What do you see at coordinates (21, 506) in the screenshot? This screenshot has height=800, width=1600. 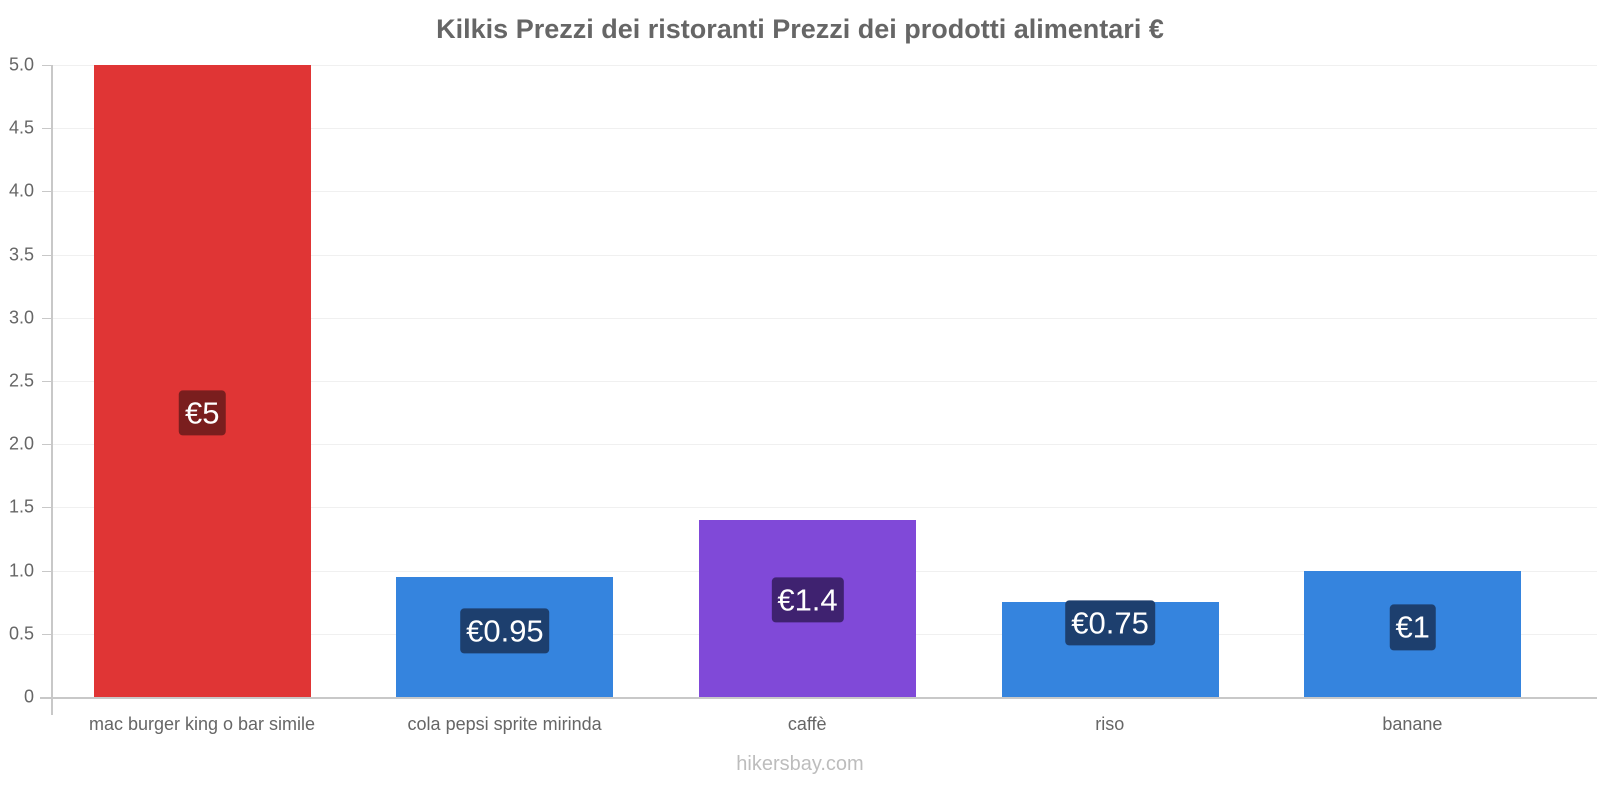 I see `y-tick-label: 1.5` at bounding box center [21, 506].